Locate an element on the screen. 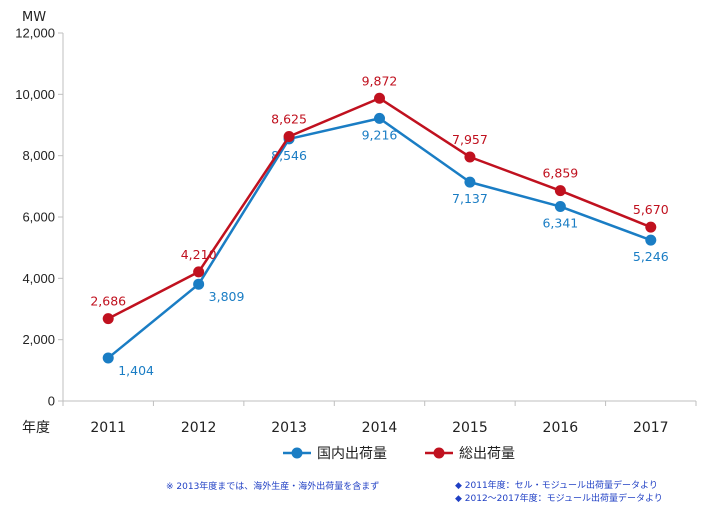 The height and width of the screenshot is (506, 709). y-tick-label: 4,000 is located at coordinates (38, 278).